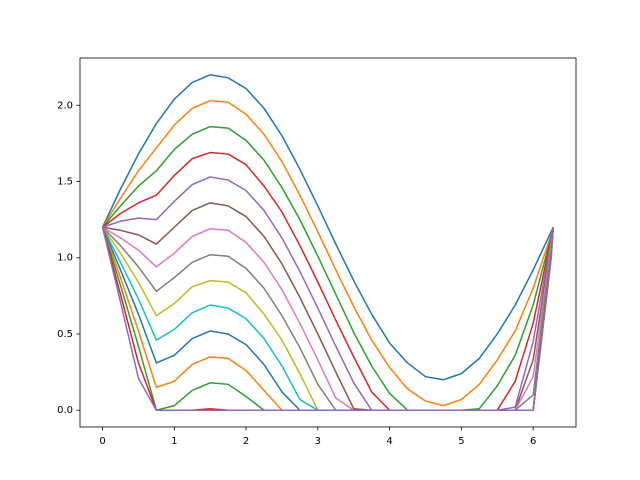 The height and width of the screenshot is (480, 640). Describe the element at coordinates (461, 441) in the screenshot. I see `x-tick-label: 5` at that location.